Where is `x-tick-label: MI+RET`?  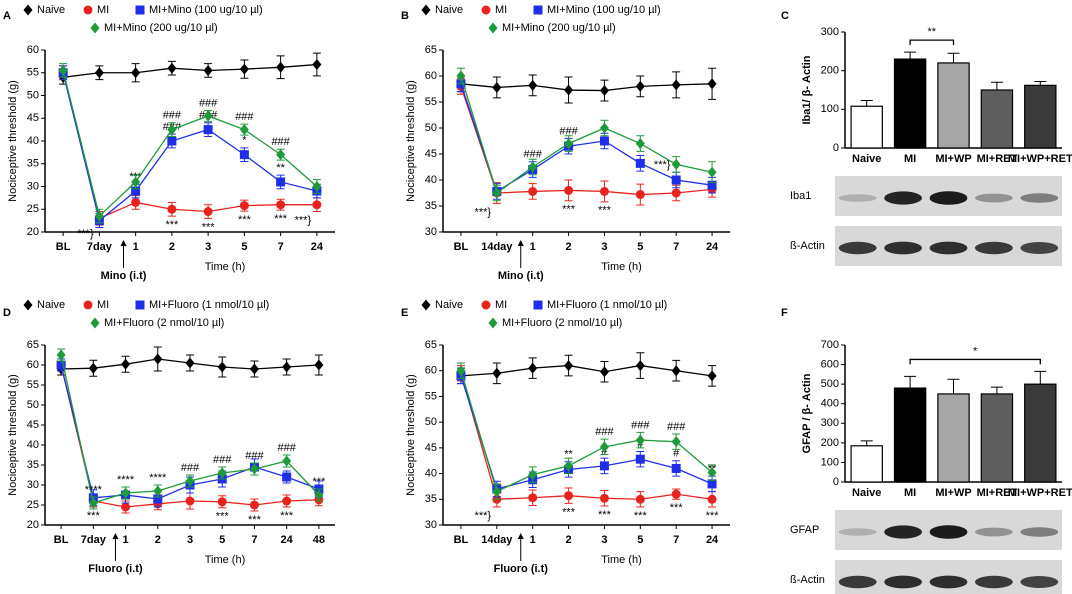 x-tick-label: MI+RET is located at coordinates (997, 159).